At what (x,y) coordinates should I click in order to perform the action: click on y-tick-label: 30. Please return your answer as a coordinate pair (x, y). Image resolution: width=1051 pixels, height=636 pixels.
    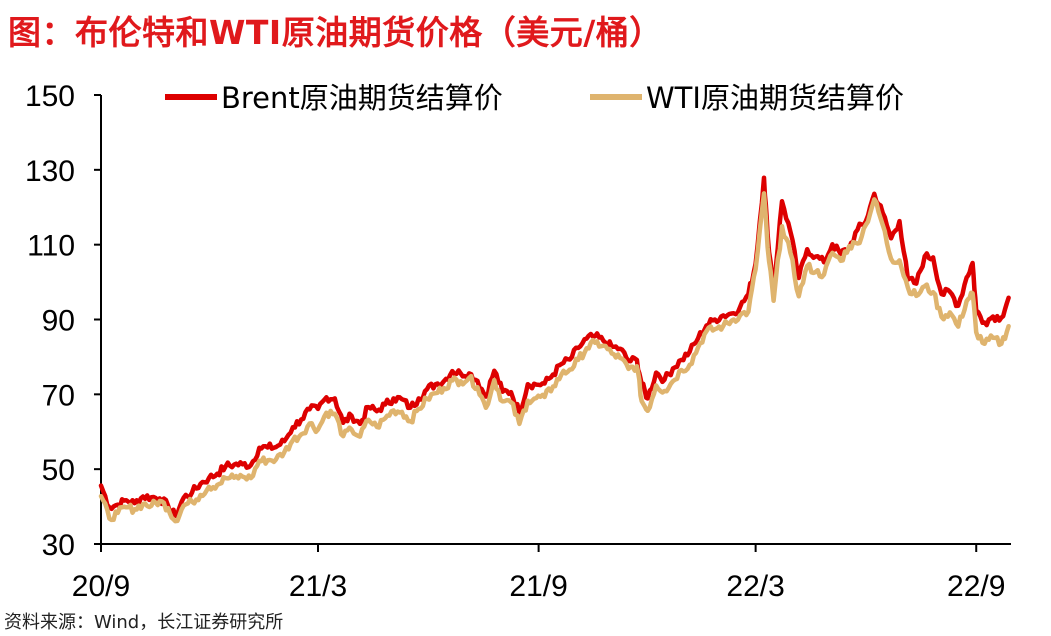
    Looking at the image, I should click on (58, 545).